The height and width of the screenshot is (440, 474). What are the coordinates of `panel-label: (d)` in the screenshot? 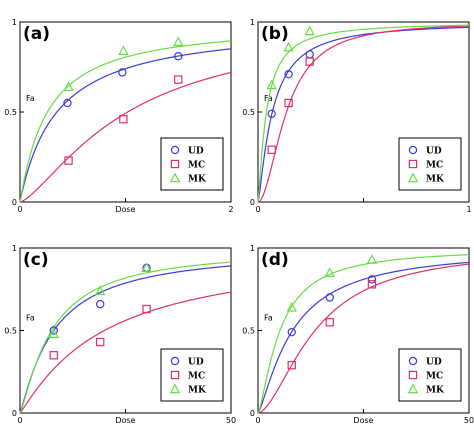 It's located at (275, 260).